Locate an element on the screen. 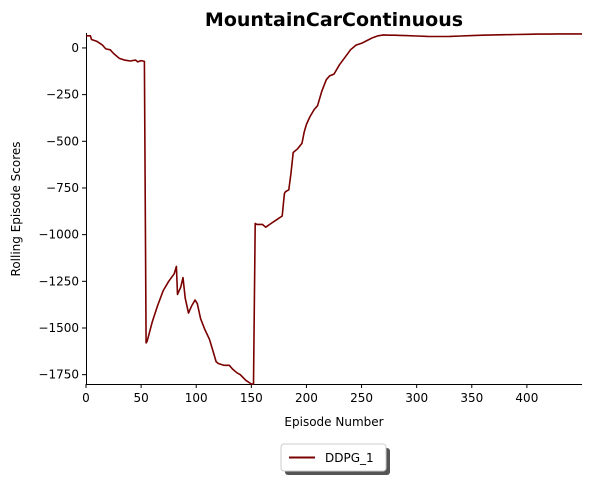  x-tick-label: 200 is located at coordinates (306, 398).